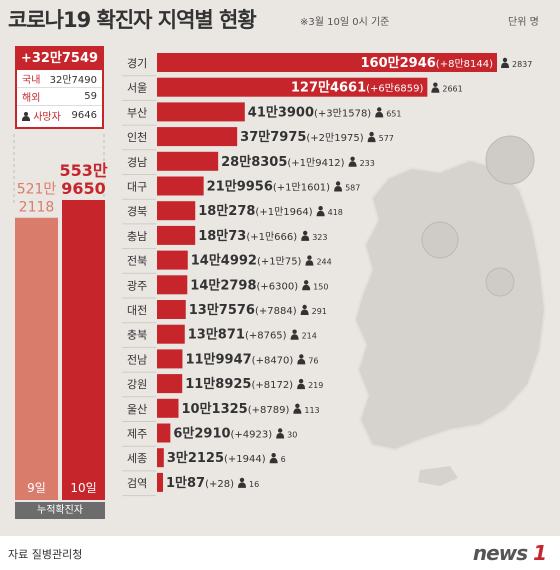  I want to click on unit-label: 단위 명, so click(523, 22).